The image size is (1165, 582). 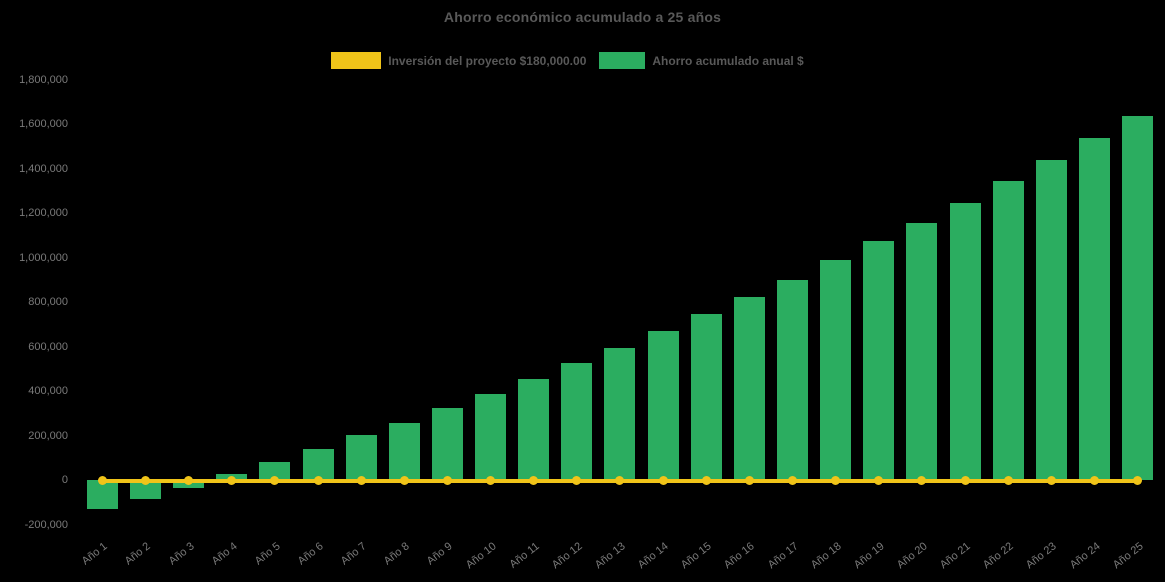 I want to click on y-tick-label: 600,000, so click(x=48, y=346).